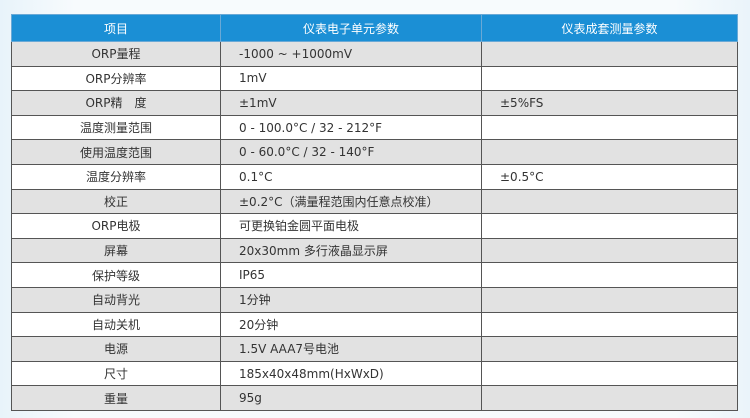 This screenshot has height=418, width=750. I want to click on header-row: 项目 仪表电子单元参数 仪表成套测量参数, so click(374, 28).